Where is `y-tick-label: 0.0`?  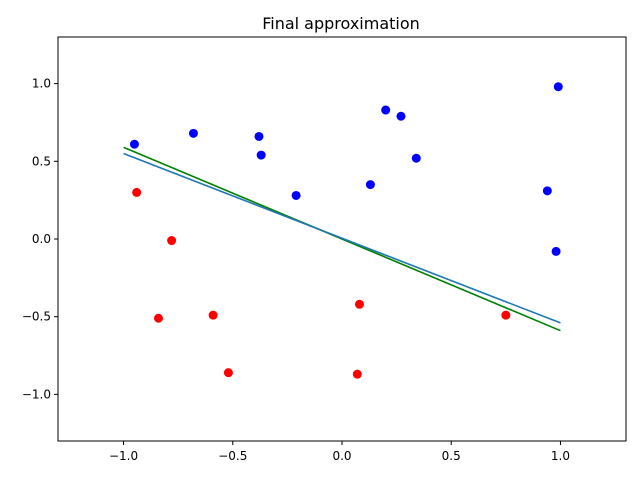
y-tick-label: 0.0 is located at coordinates (41, 239).